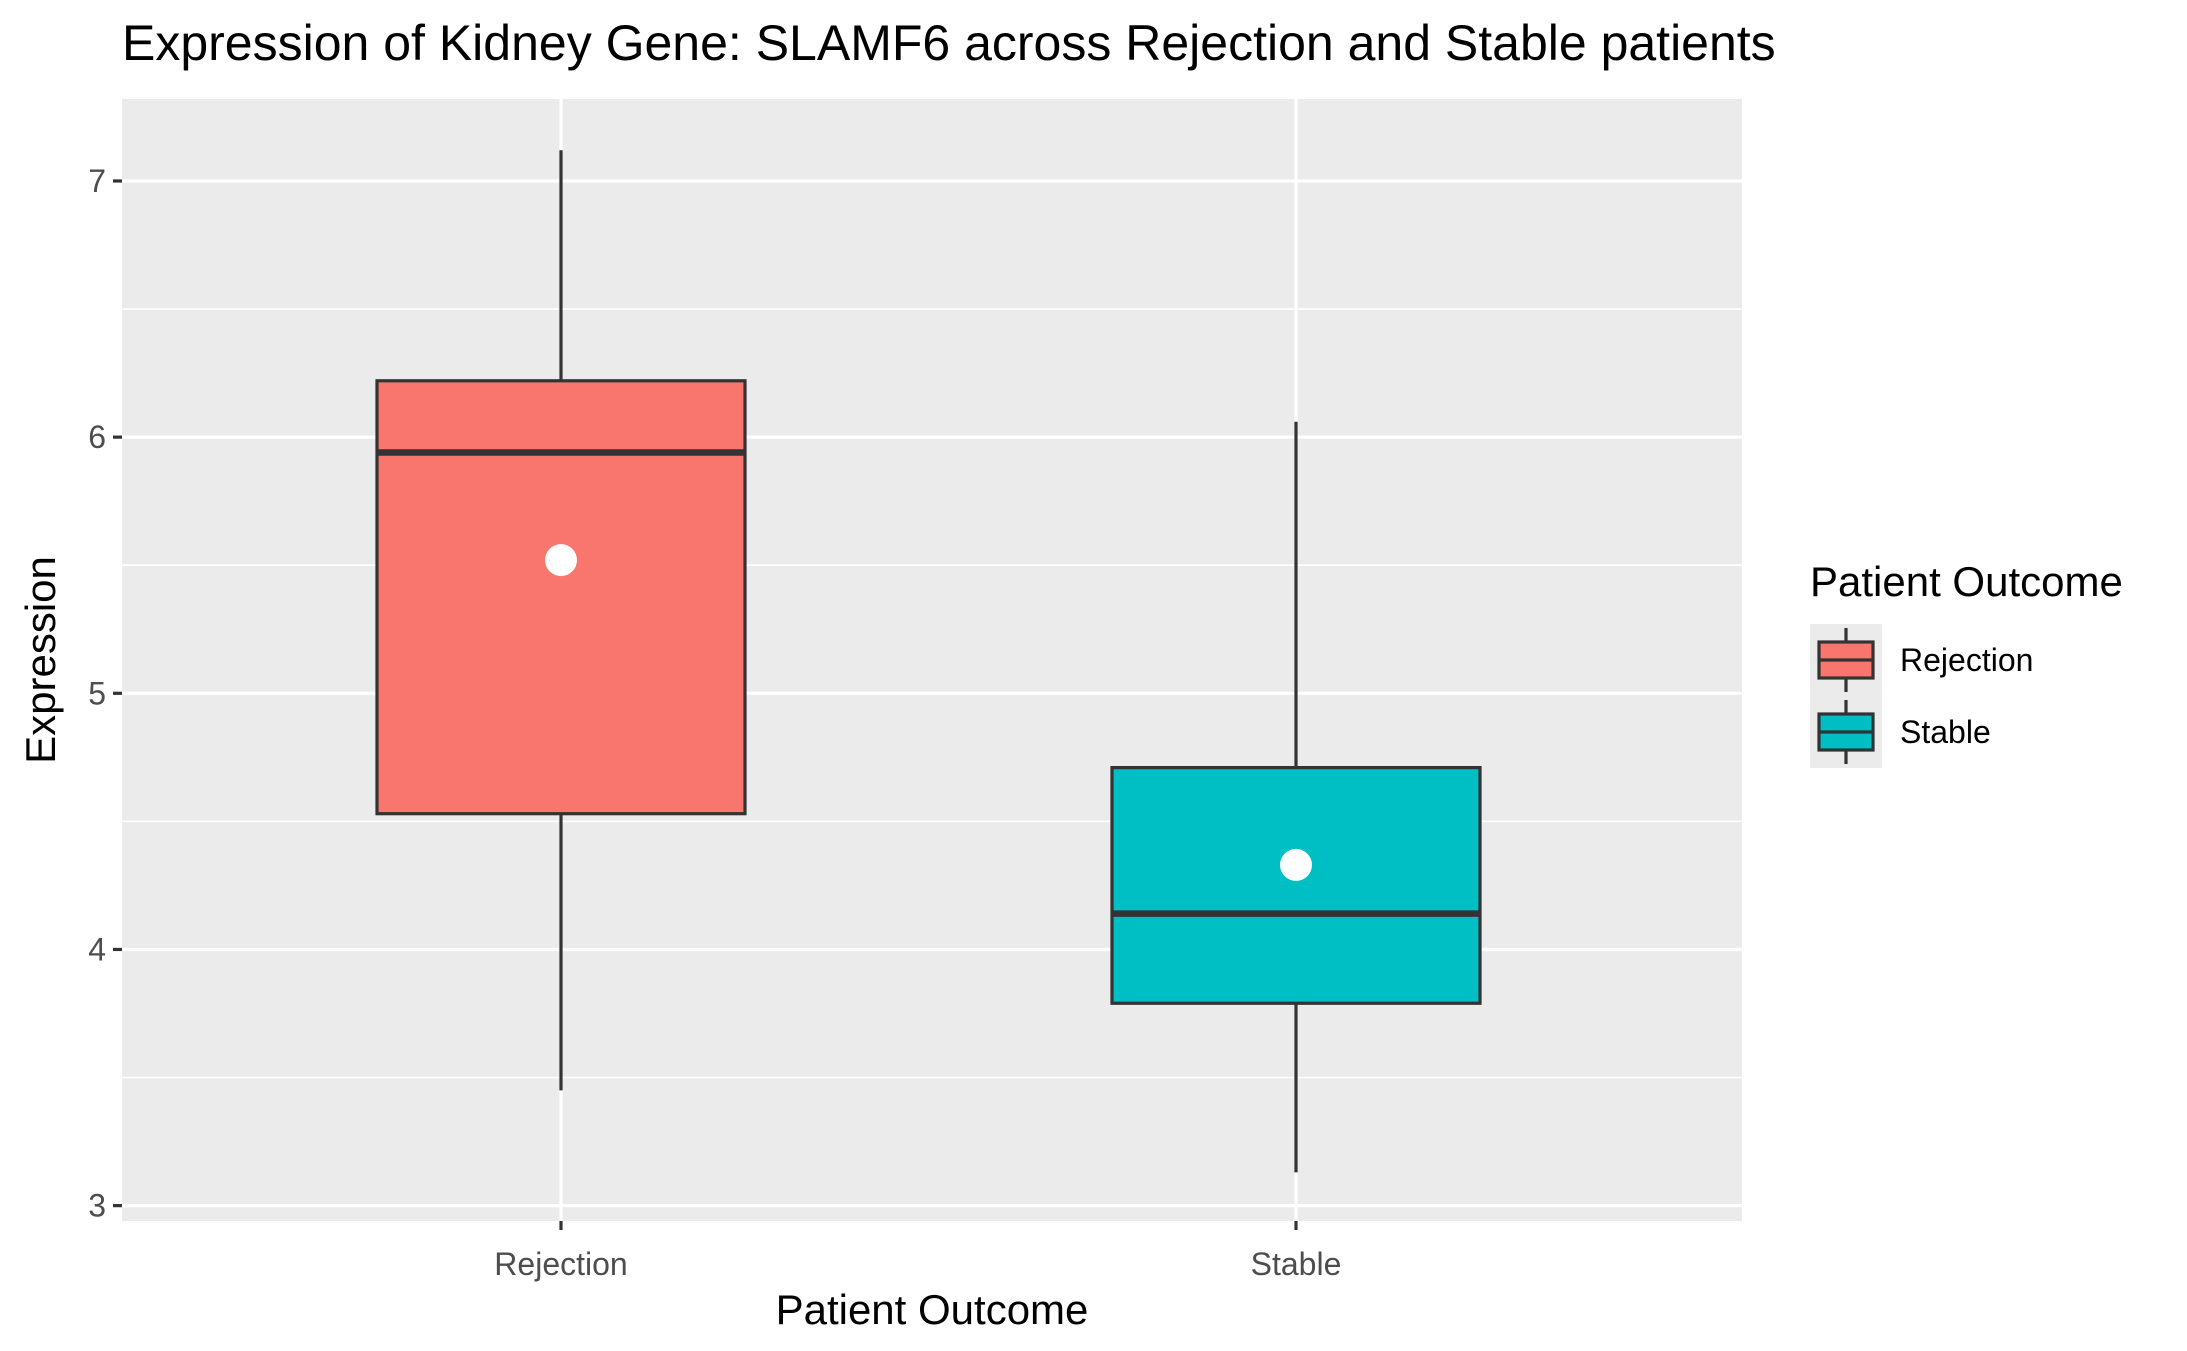 Image resolution: width=2187 pixels, height=1351 pixels. Describe the element at coordinates (917, 1251) in the screenshot. I see `x-axis: Rejection Stable` at that location.